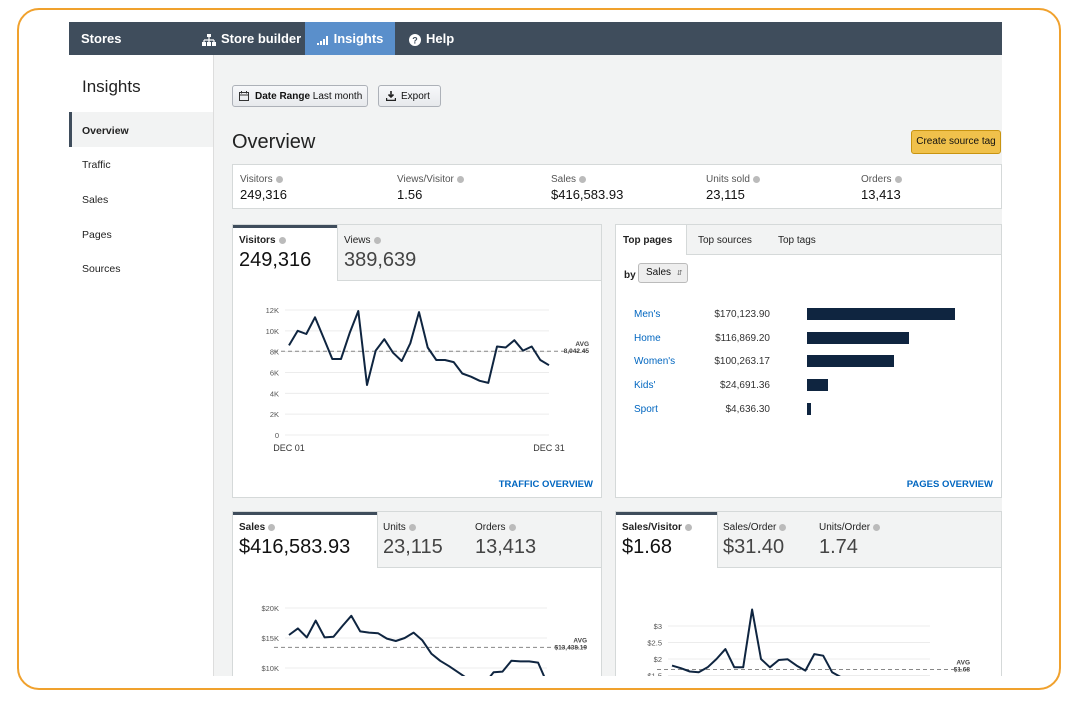  I want to click on page-row-name: Men's, so click(647, 314).